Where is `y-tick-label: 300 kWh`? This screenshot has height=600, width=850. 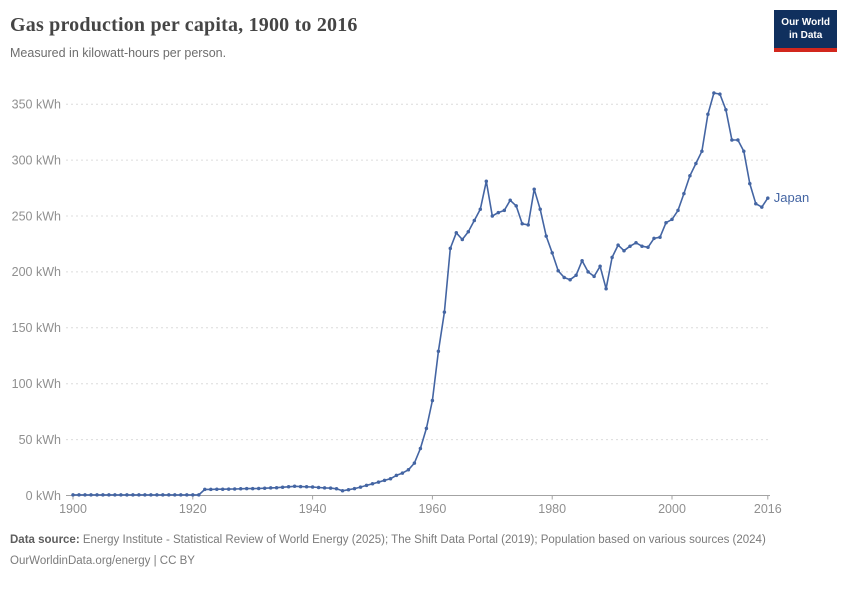 y-tick-label: 300 kWh is located at coordinates (36, 160).